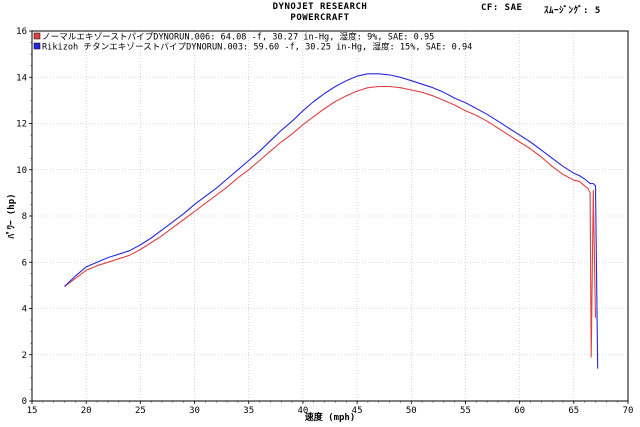 This screenshot has width=640, height=427. Describe the element at coordinates (24, 402) in the screenshot. I see `y-tick-label: 0` at that location.